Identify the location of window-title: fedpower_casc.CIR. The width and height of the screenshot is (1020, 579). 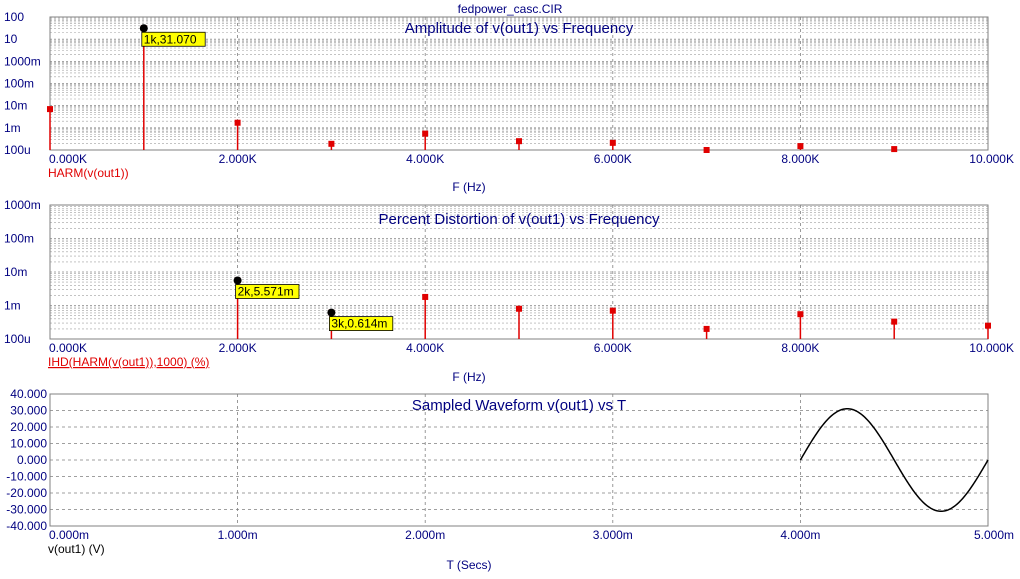
(510, 9).